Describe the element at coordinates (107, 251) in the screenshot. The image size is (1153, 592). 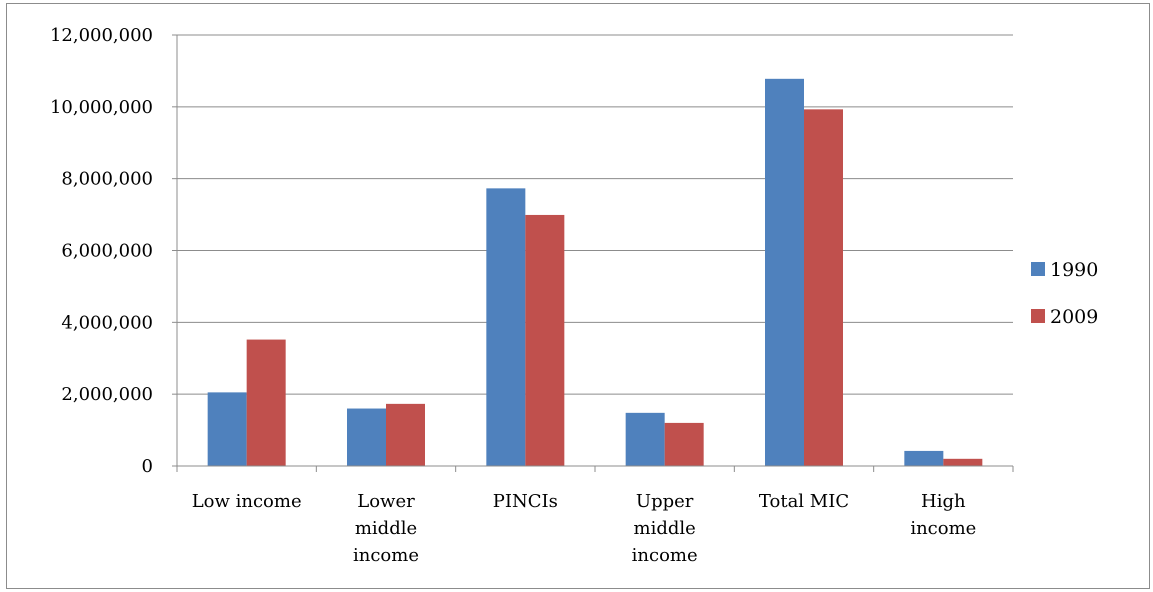
I see `y-tick-label: 6,000,000` at that location.